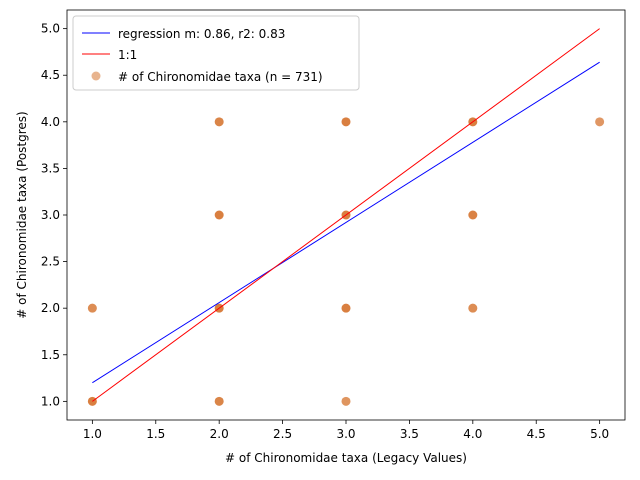 This screenshot has height=480, width=640. Describe the element at coordinates (50, 168) in the screenshot. I see `y-tick-label: 3.5` at that location.